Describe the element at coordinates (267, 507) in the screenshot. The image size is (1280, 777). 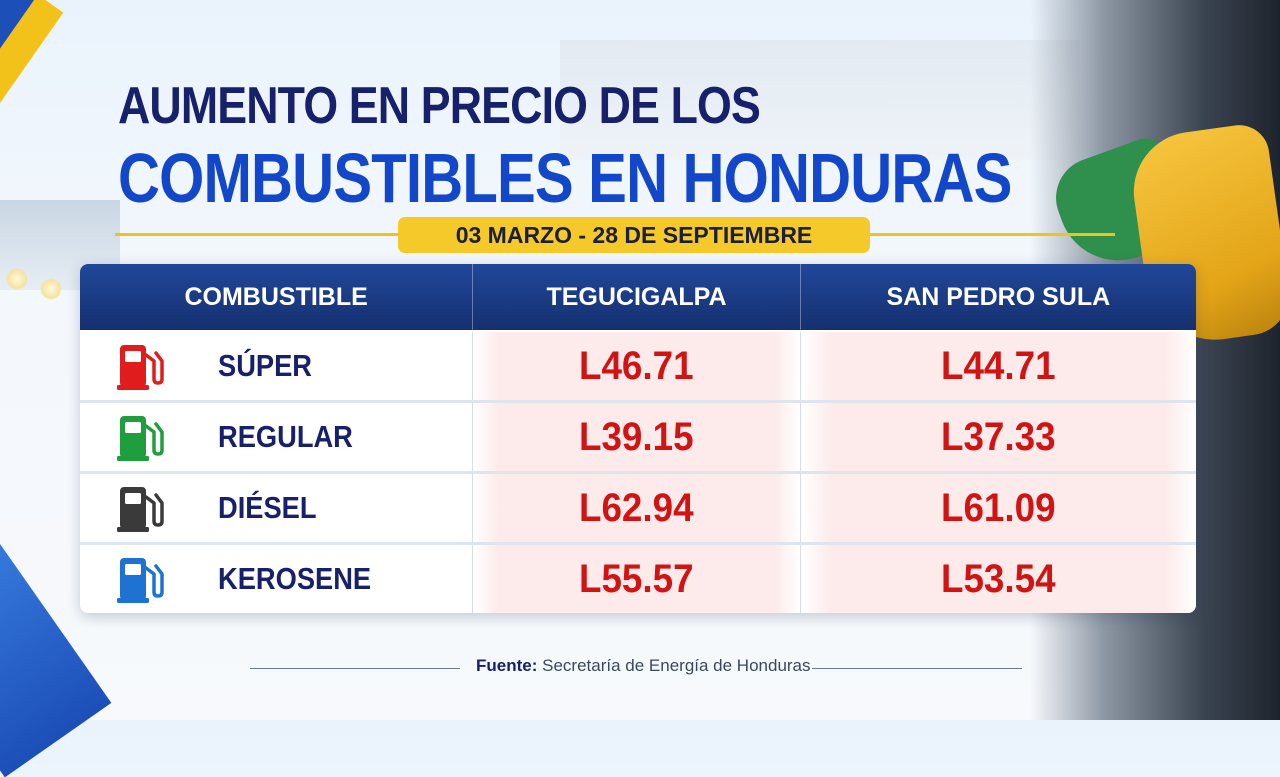
I see `fuel-name: DIÉSEL` at that location.